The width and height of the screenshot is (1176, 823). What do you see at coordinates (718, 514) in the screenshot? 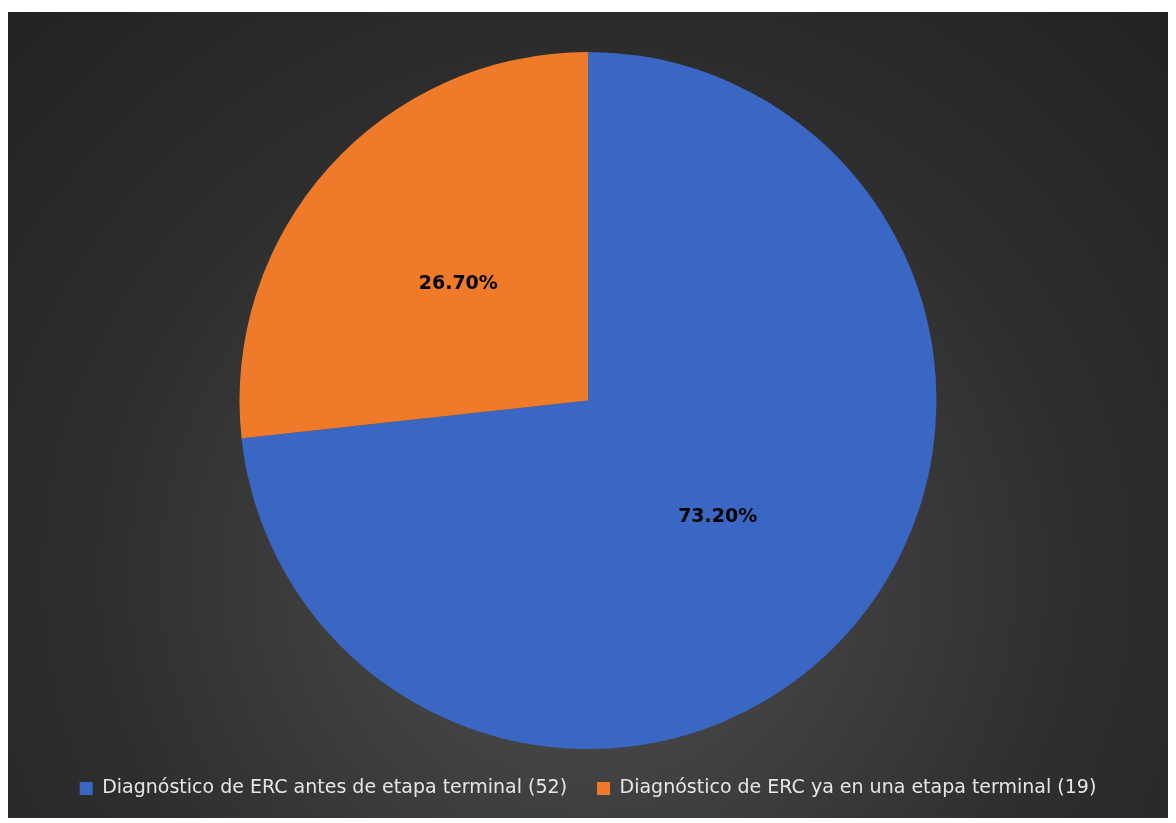
I see `data-label: 73.20%` at bounding box center [718, 514].